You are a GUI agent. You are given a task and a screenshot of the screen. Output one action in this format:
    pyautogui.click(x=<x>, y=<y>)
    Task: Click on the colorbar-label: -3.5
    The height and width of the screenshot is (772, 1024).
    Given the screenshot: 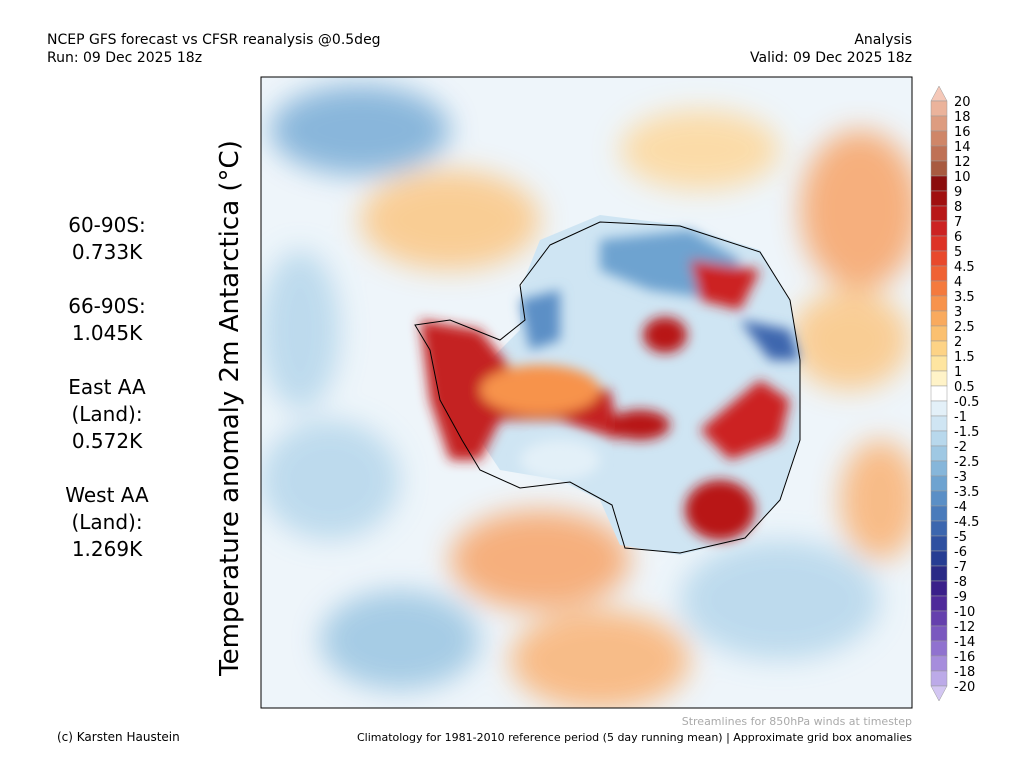 What is the action you would take?
    pyautogui.click(x=966, y=492)
    